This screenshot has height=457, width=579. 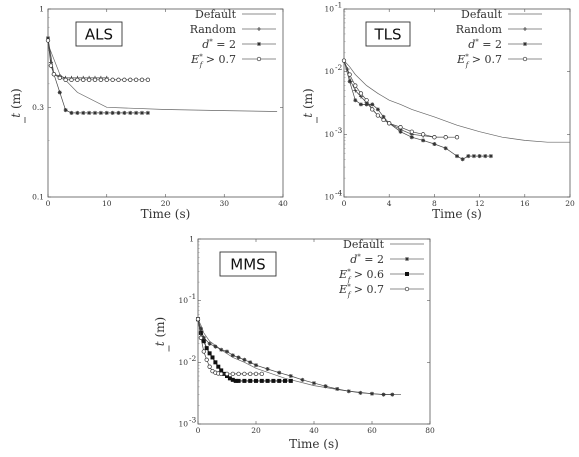 What do you see at coordinates (16, 102) in the screenshot?
I see `als-y-axis-title: t (m)` at bounding box center [16, 102].